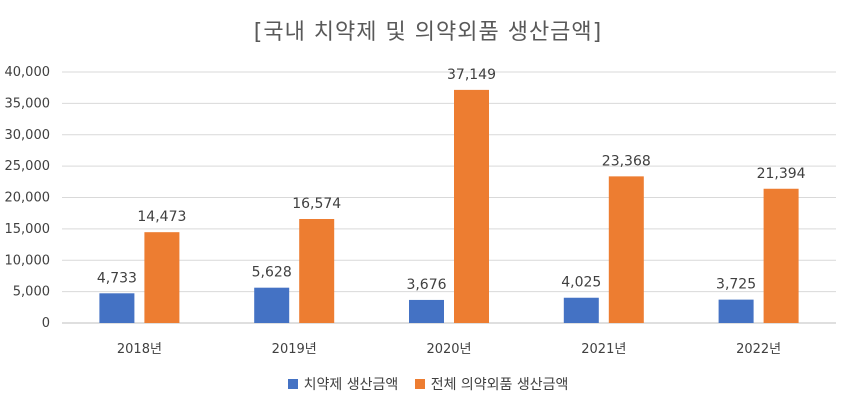 This screenshot has height=410, width=856. I want to click on legend-item-series-1: 치약제 생산금액, so click(343, 384).